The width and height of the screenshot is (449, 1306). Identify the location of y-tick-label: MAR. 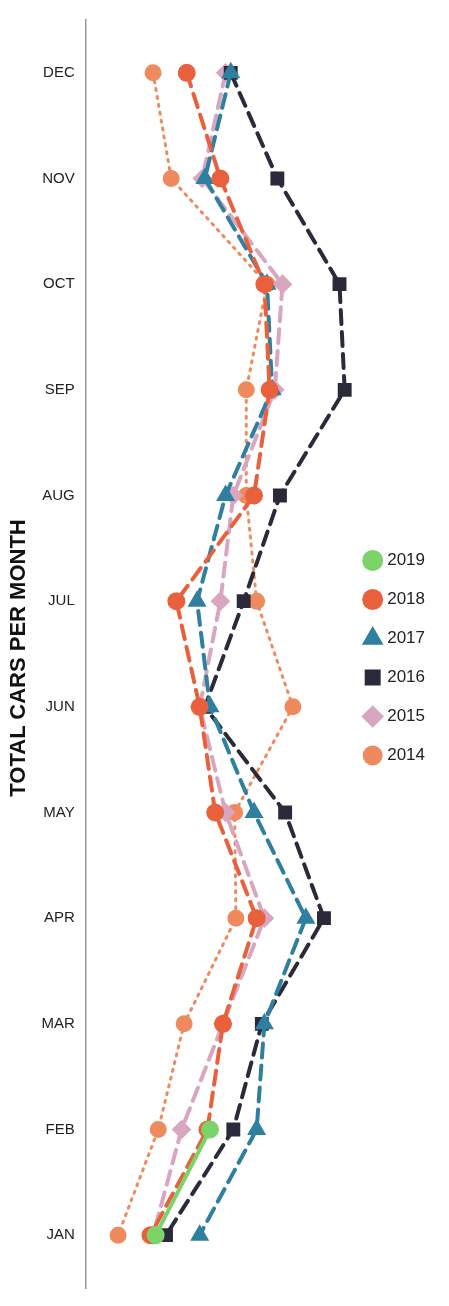
(58, 1022).